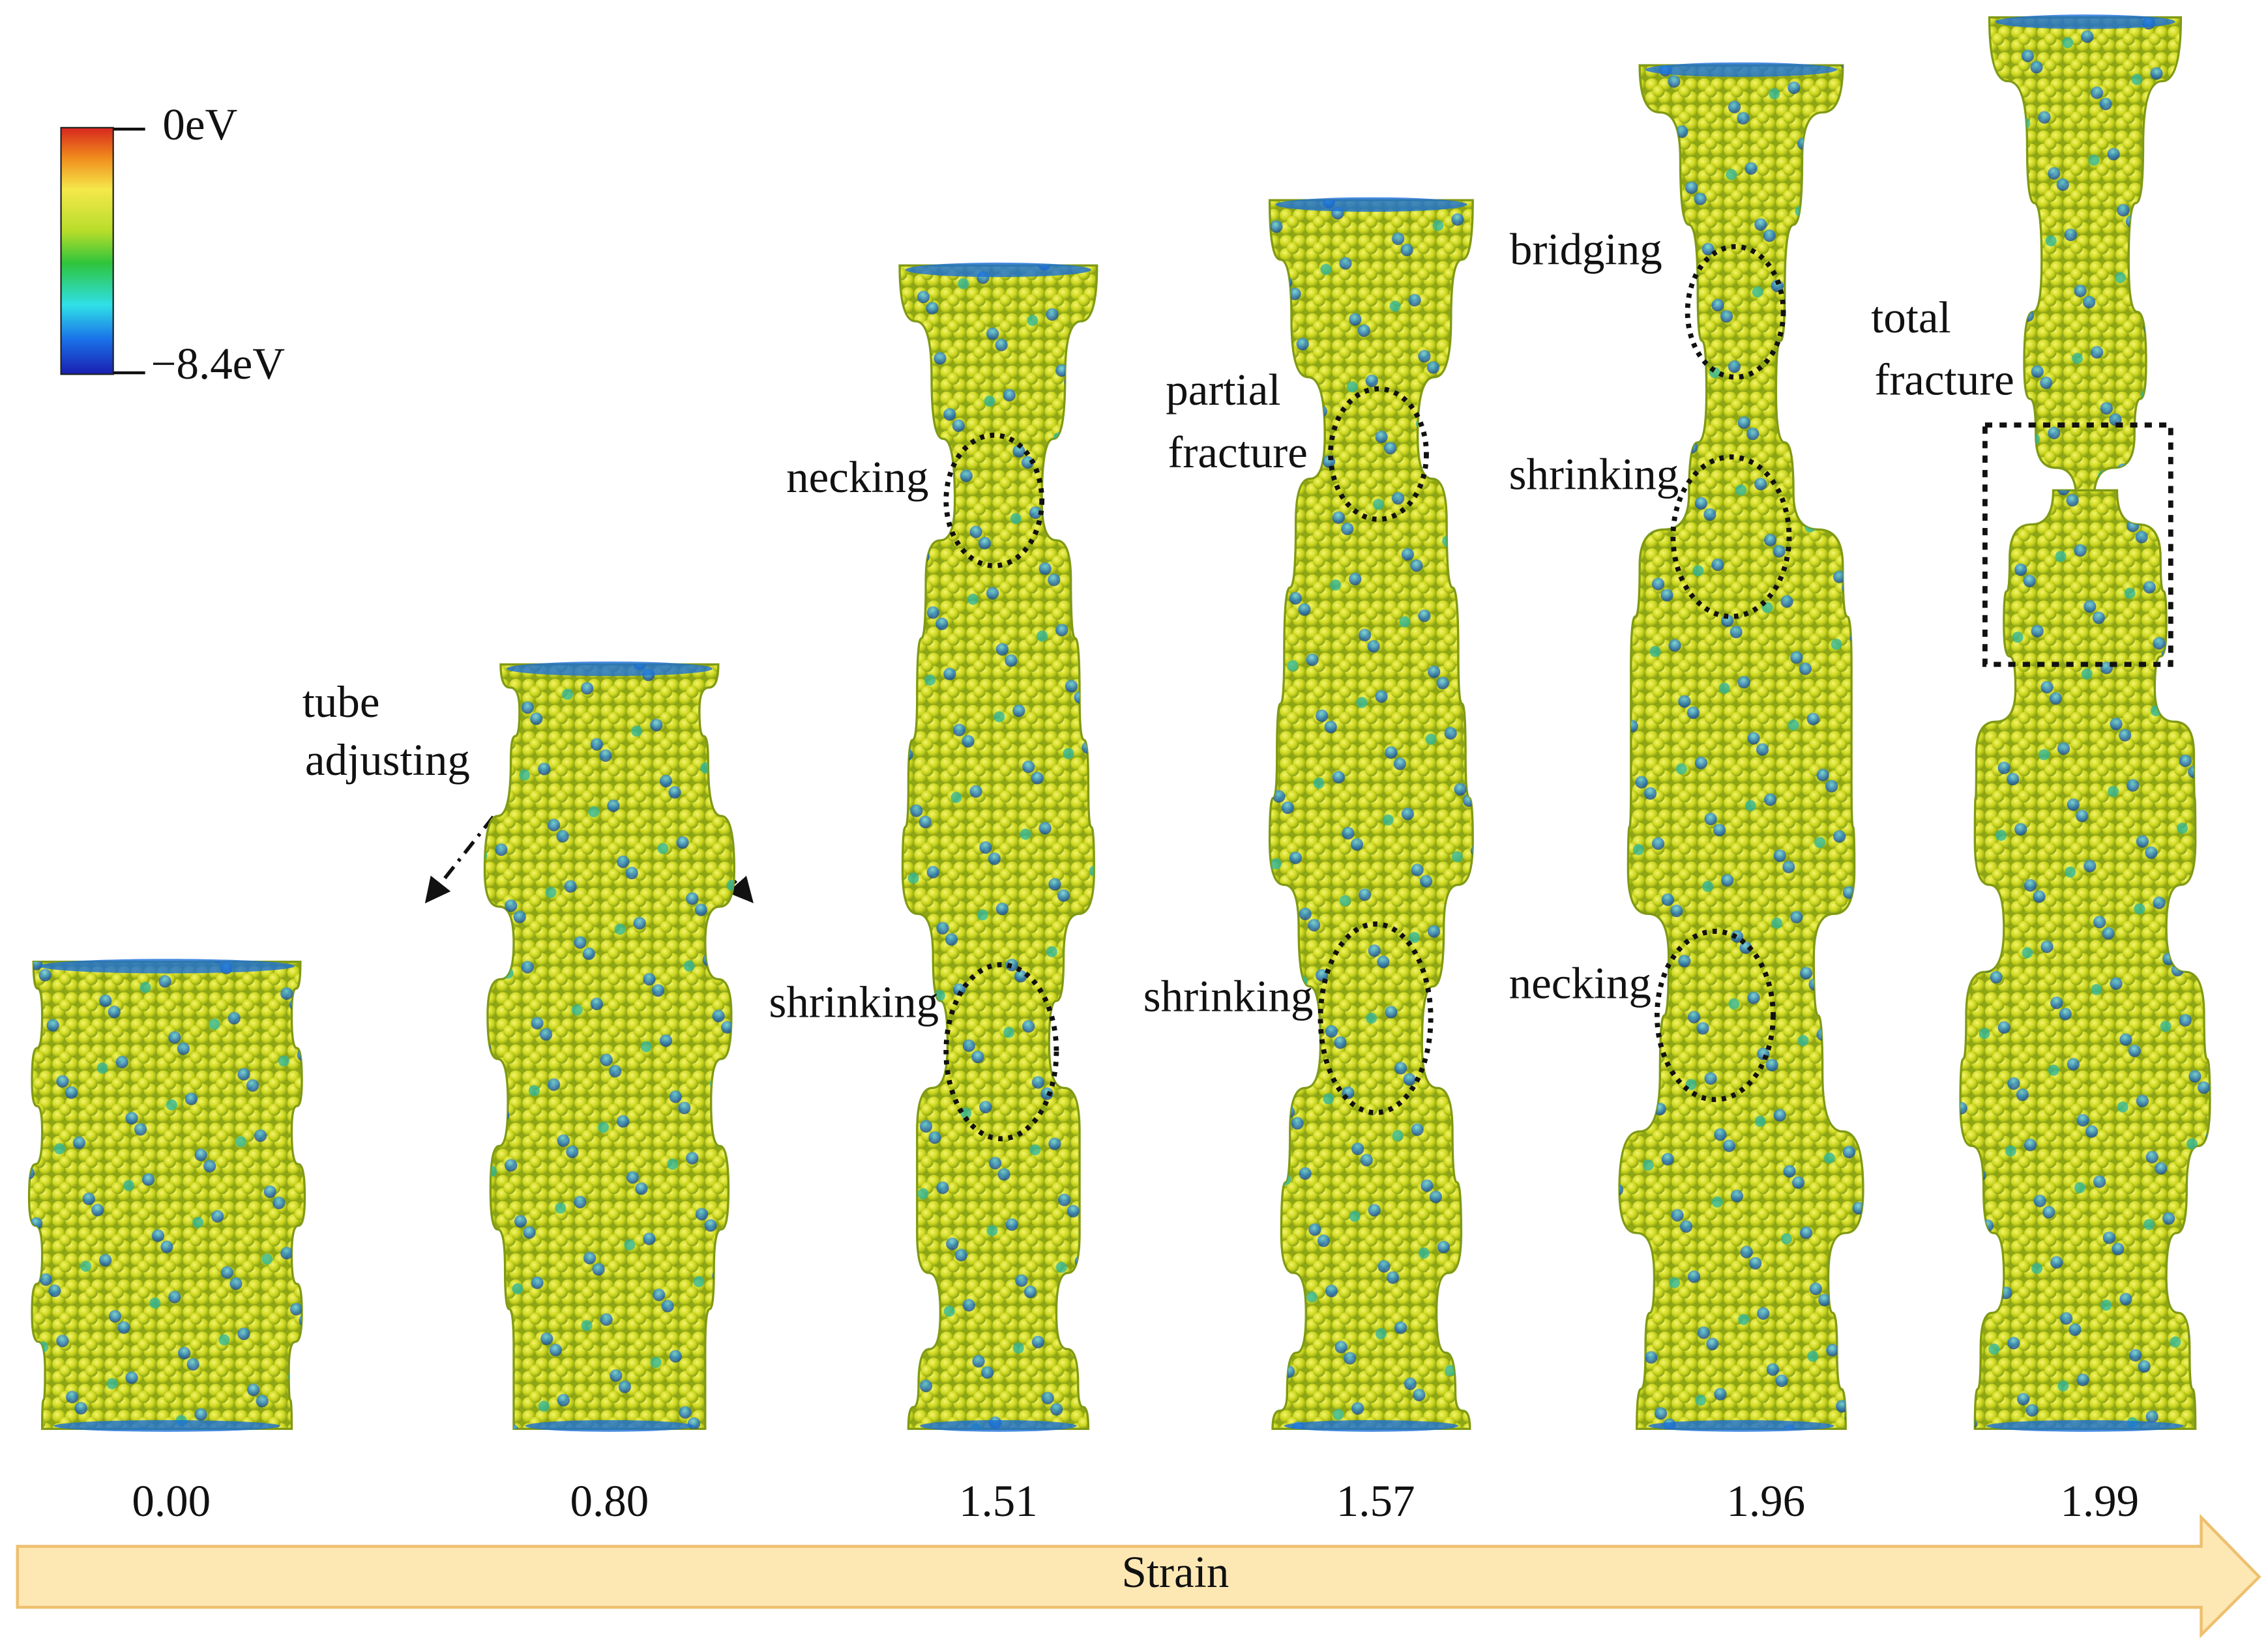  What do you see at coordinates (999, 1501) in the screenshot?
I see `strain-value: 1.51` at bounding box center [999, 1501].